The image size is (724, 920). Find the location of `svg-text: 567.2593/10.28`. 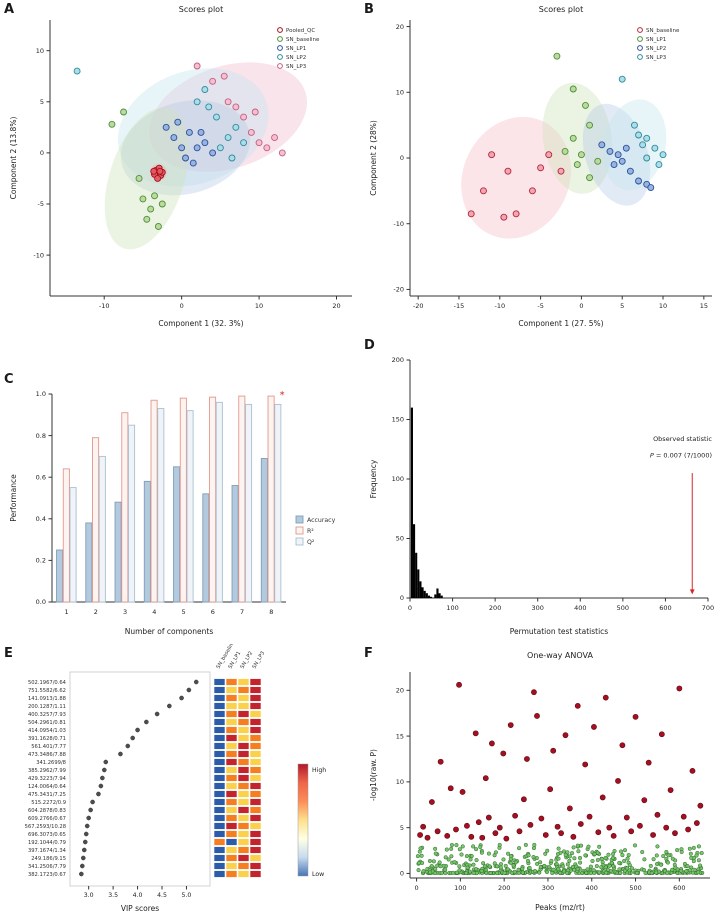

svg-text: 567.2593/10.28 is located at coordinates (45, 827).